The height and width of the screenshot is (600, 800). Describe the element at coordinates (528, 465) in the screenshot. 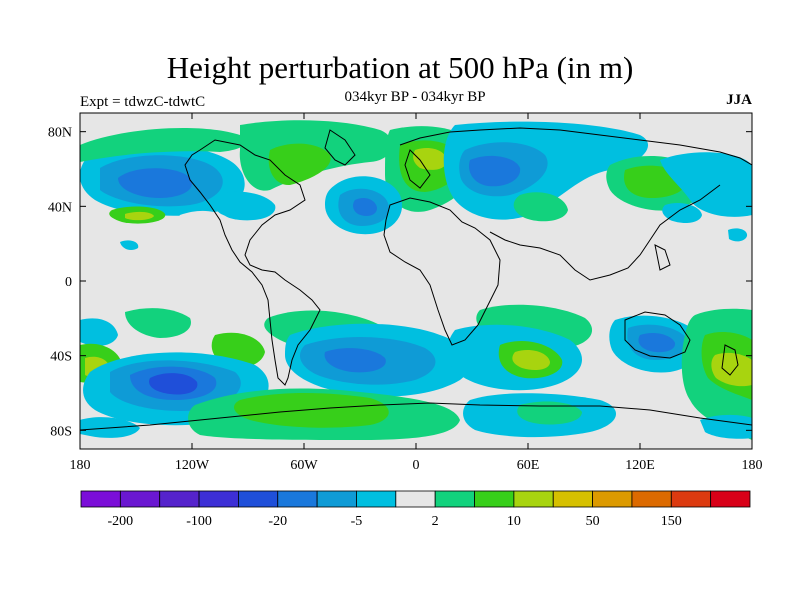

I see `lon-tick-label: 60E` at that location.